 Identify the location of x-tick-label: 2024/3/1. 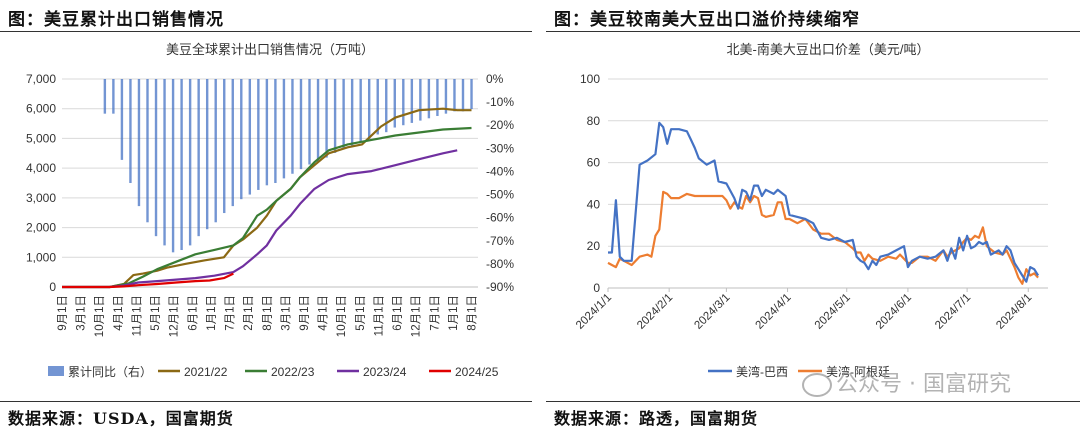
(712, 312).